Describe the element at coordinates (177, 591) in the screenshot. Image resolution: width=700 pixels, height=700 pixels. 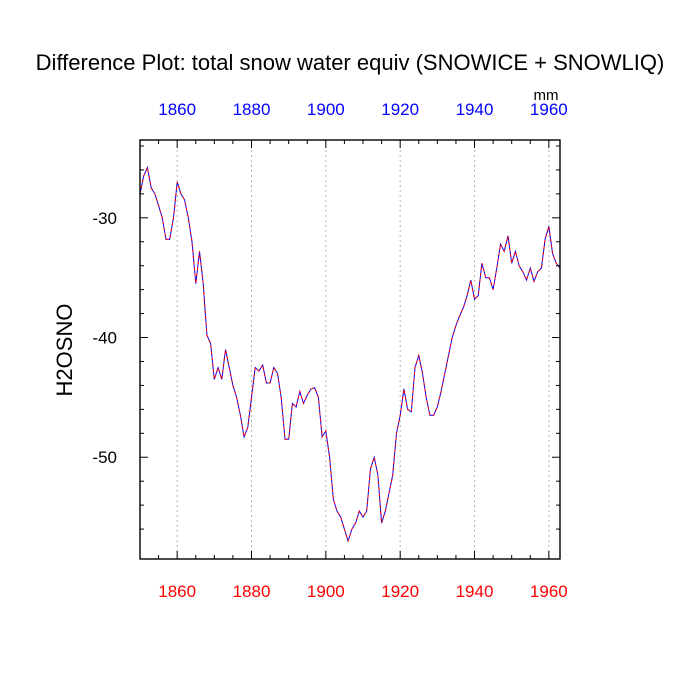
I see `x-tick-label-bottom: 1860` at that location.